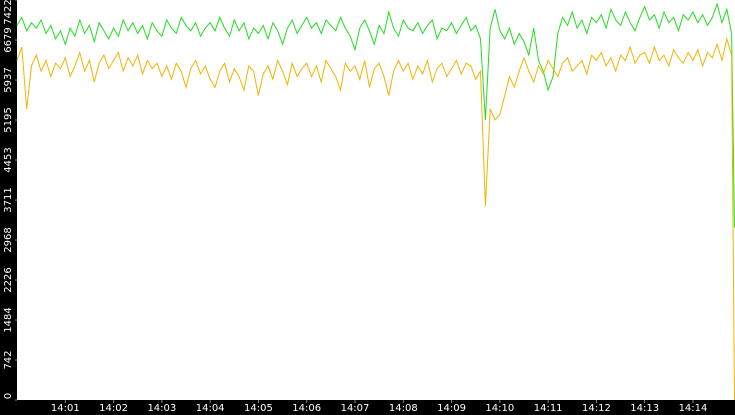 Image resolution: width=735 pixels, height=415 pixels. What do you see at coordinates (596, 408) in the screenshot?
I see `x-tick-label: 14:12` at bounding box center [596, 408].